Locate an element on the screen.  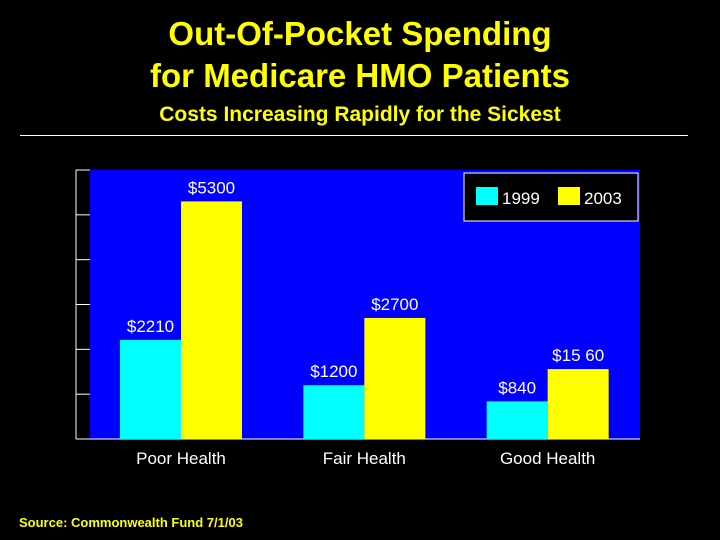
data-label-1999: $1200 is located at coordinates (333, 371).